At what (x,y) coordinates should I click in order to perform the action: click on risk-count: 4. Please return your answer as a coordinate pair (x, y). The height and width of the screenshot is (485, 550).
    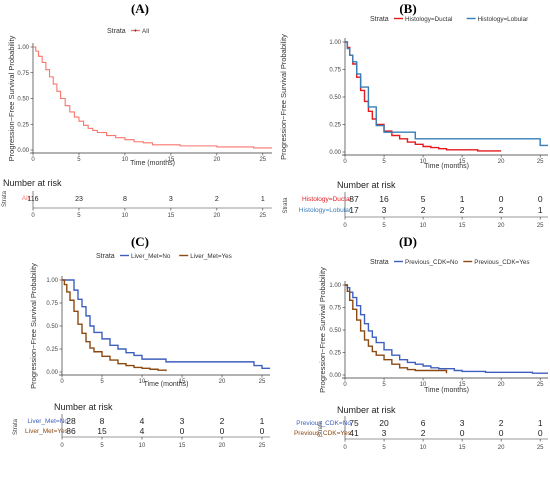
    Looking at the image, I should click on (142, 421).